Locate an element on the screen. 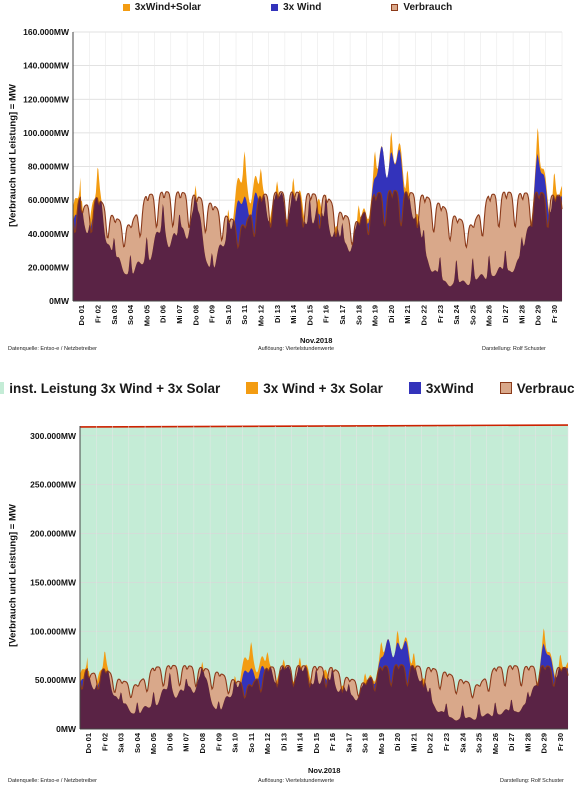 The height and width of the screenshot is (795, 575). y-tick-label: 120.000MW is located at coordinates (46, 99).